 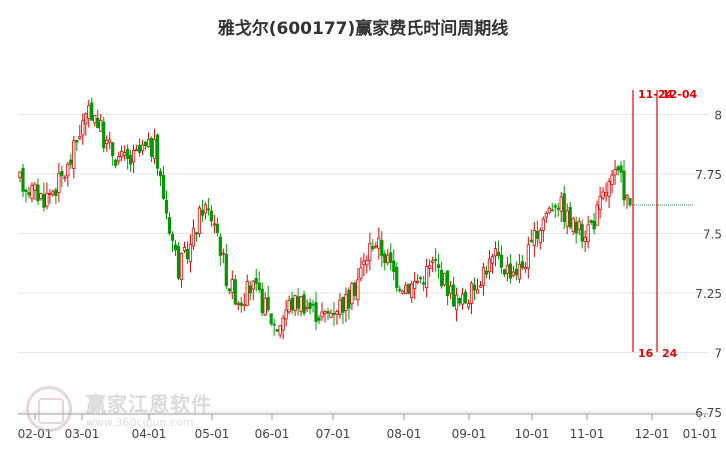 I want to click on y-tick-label: 8, so click(x=718, y=116).